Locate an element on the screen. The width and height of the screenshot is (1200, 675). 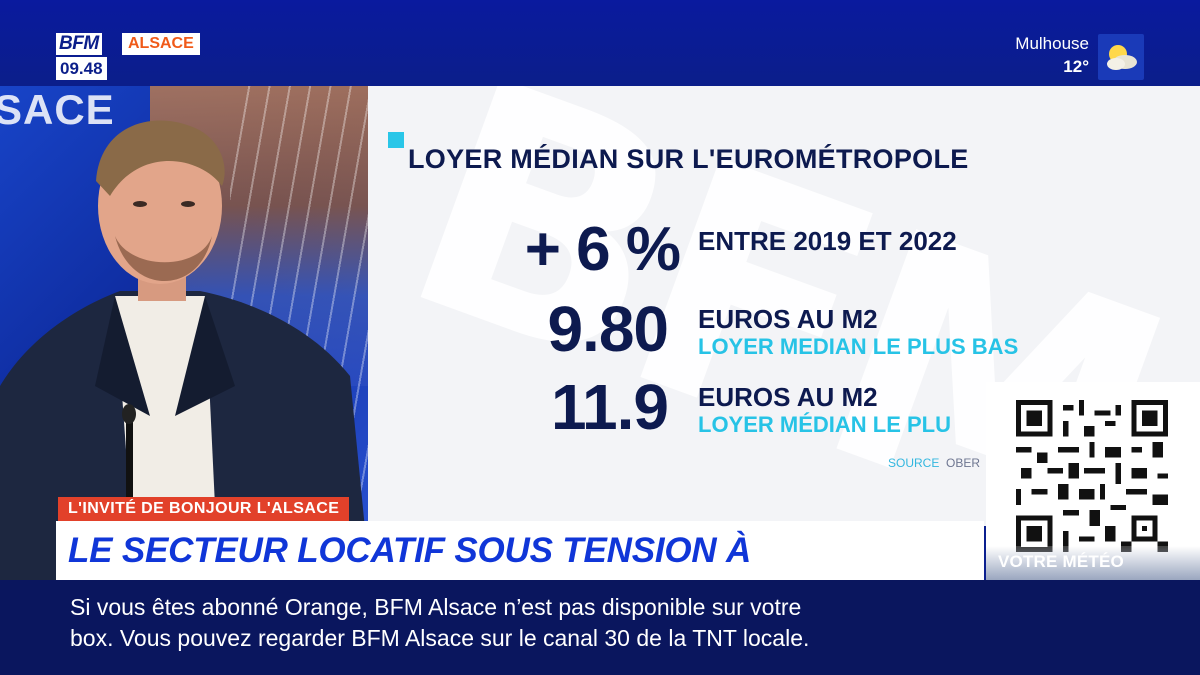
region-label: ALSACE is located at coordinates (161, 44).